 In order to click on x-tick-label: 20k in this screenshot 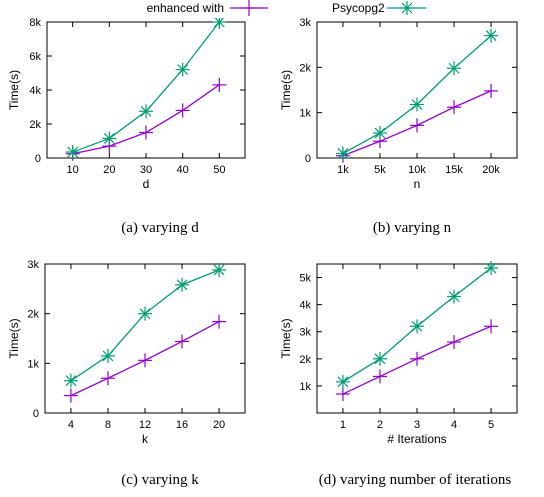, I will do `click(491, 170)`.